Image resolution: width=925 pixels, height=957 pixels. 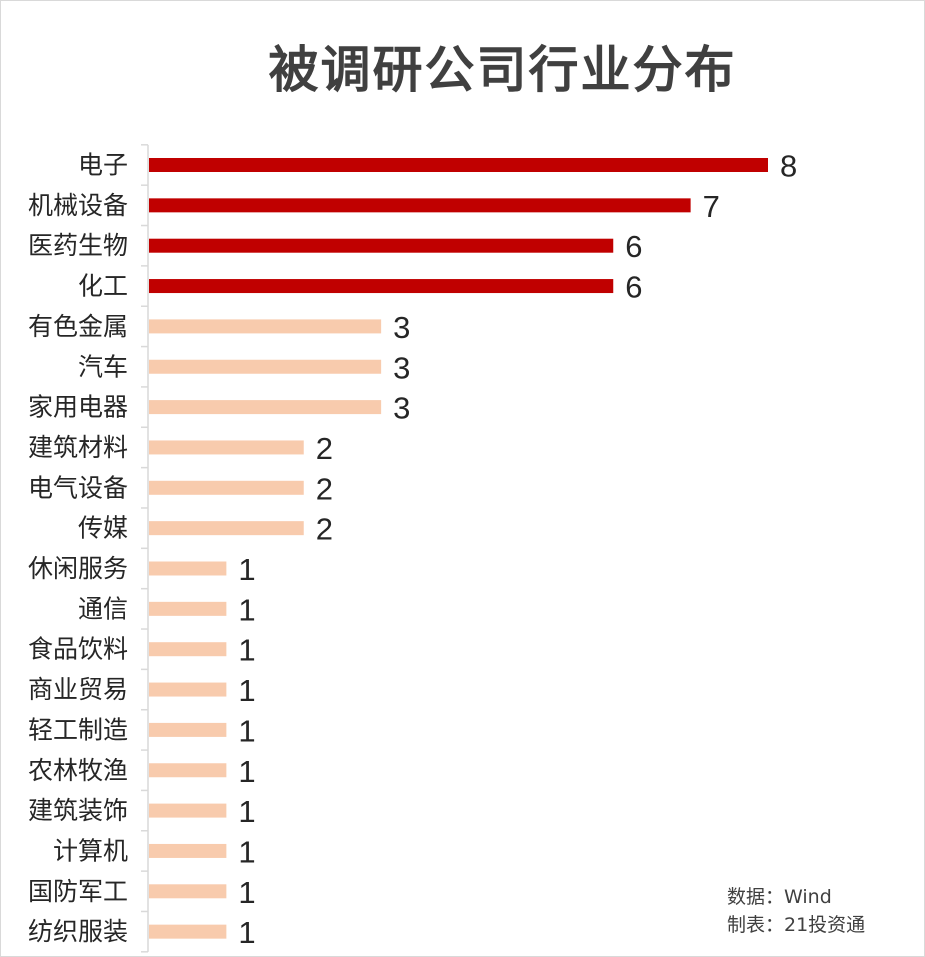 I want to click on category-label: 通信, so click(x=103, y=608).